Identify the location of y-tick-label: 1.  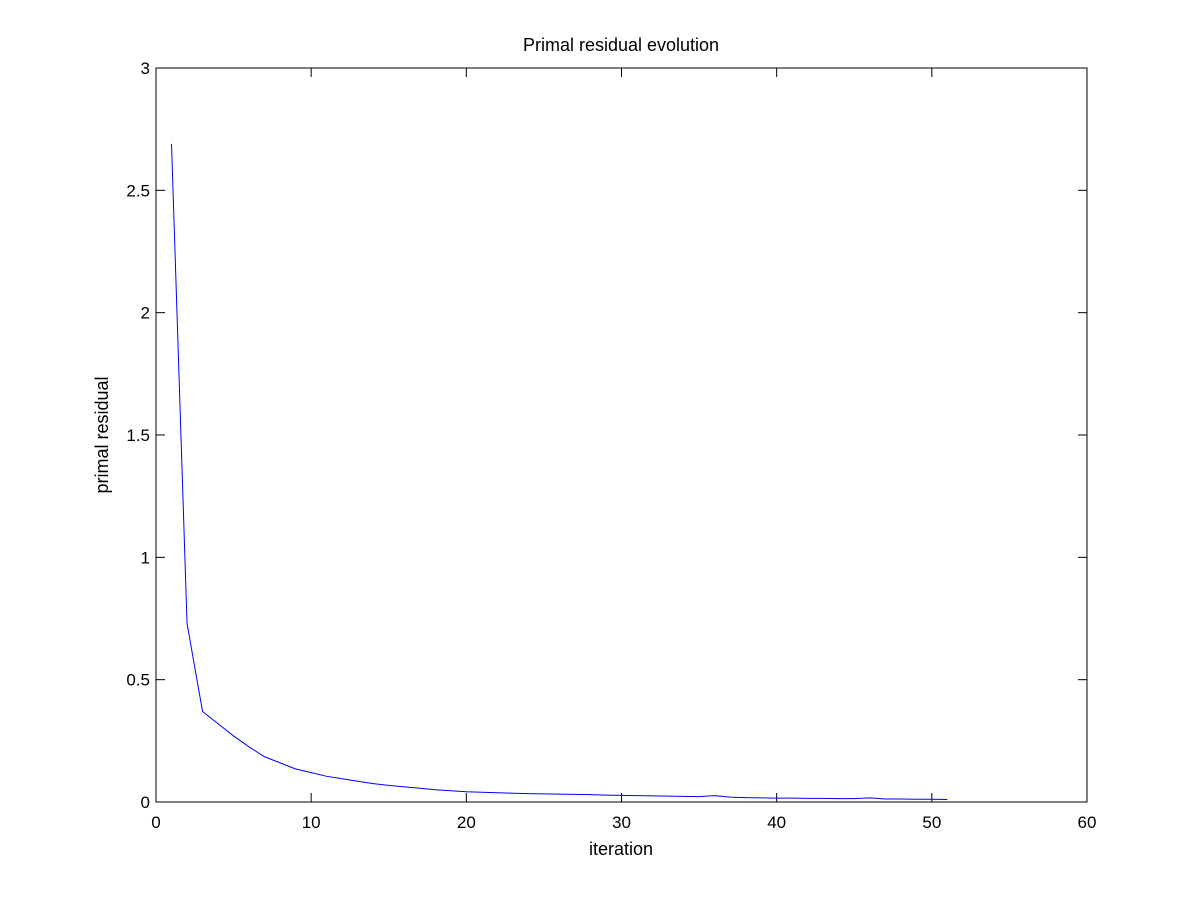
(145, 557).